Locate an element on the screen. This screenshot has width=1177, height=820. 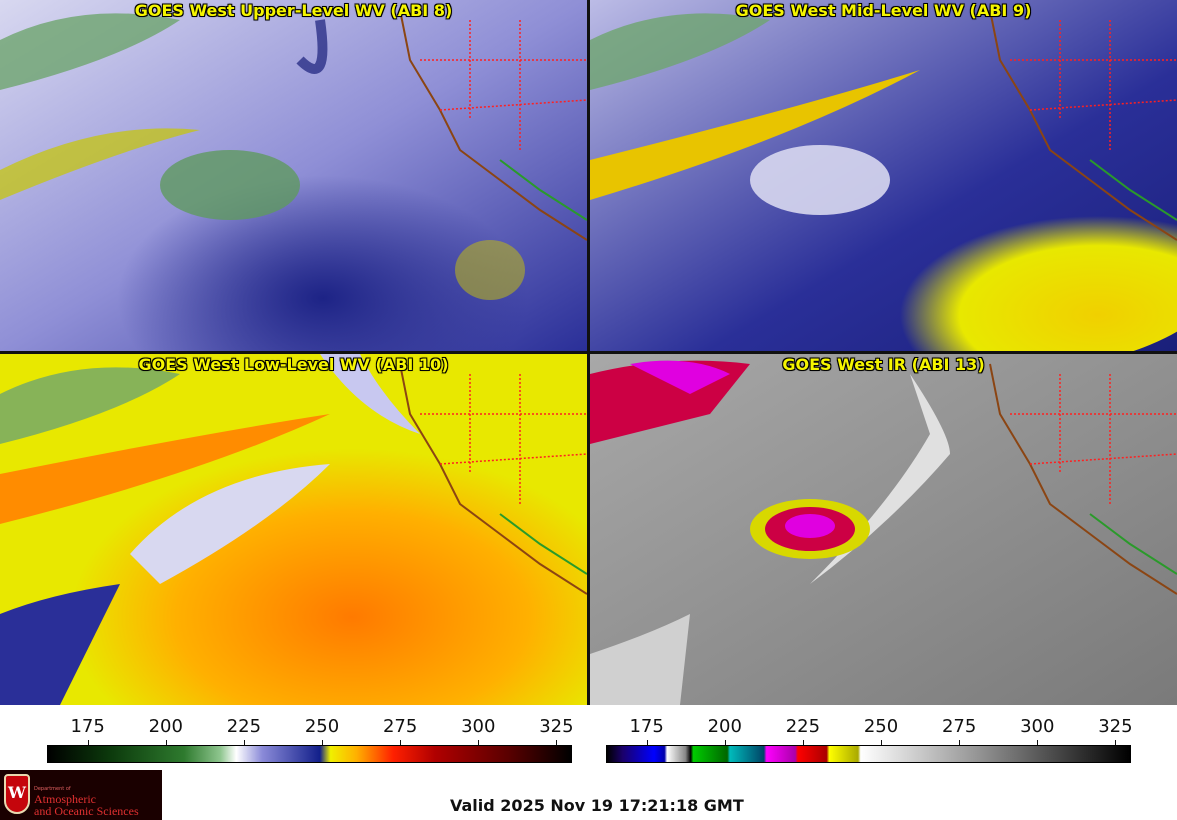
logo-dept-text: Department of is located at coordinates (52, 789).